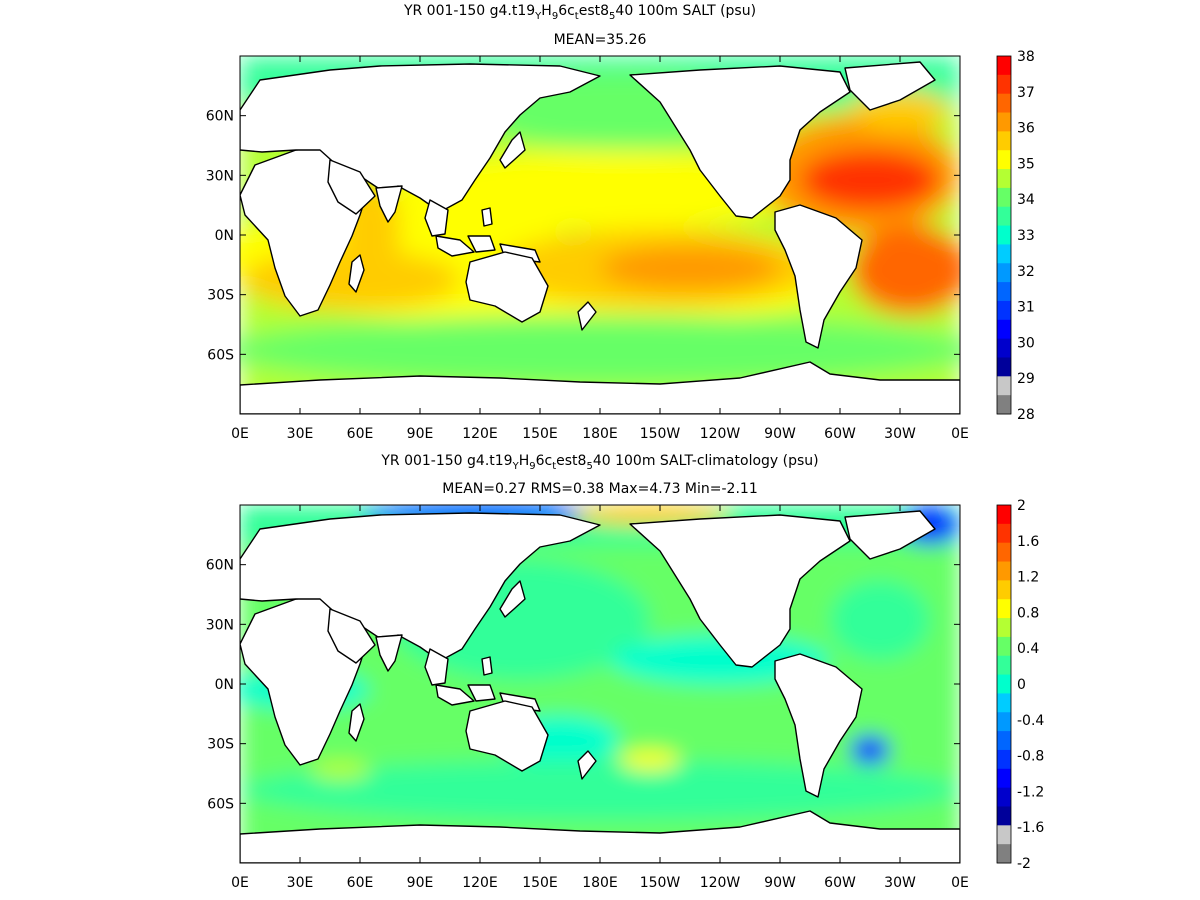 This screenshot has width=1200, height=900. Describe the element at coordinates (1026, 200) in the screenshot. I see `colorbar-label: 34` at that location.